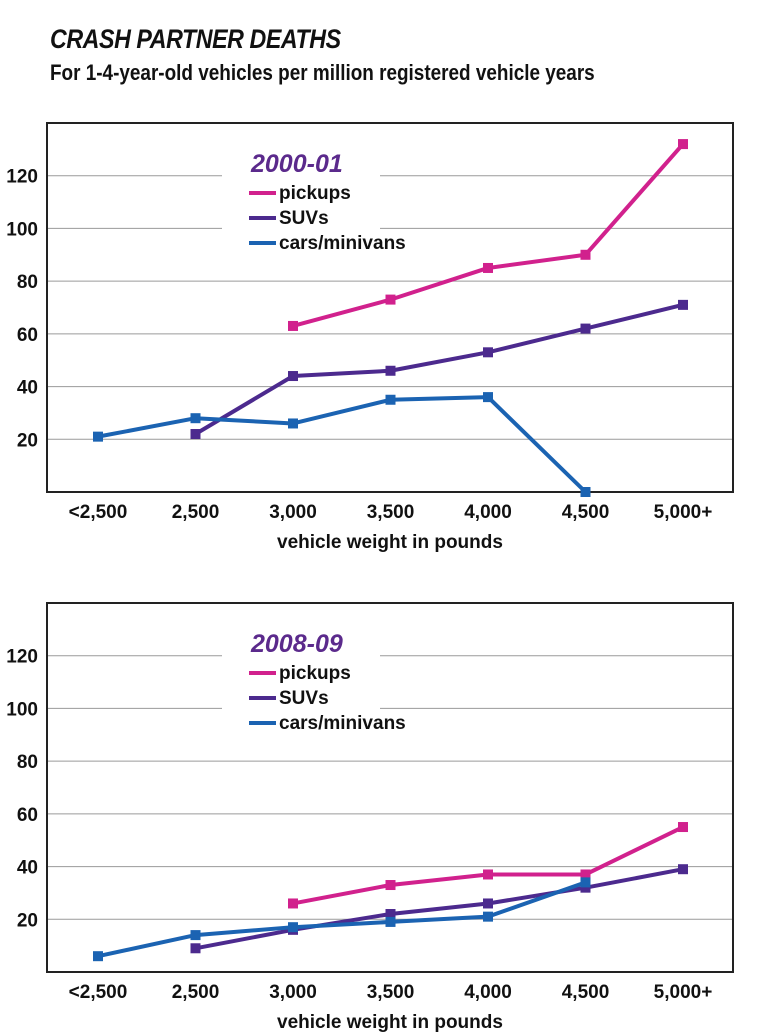 The height and width of the screenshot is (1036, 761). What do you see at coordinates (296, 644) in the screenshot?
I see `period-label: 2008-09` at bounding box center [296, 644].